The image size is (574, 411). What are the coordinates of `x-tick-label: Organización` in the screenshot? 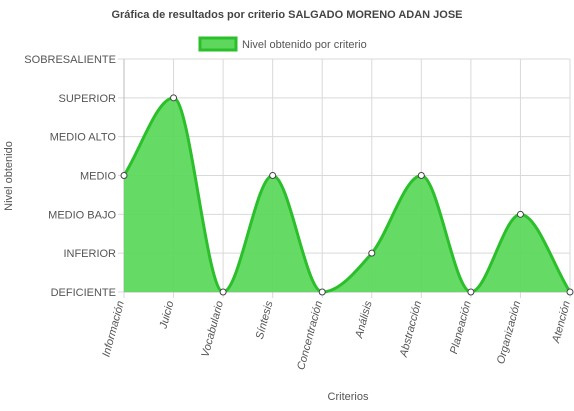 It's located at (509, 333).